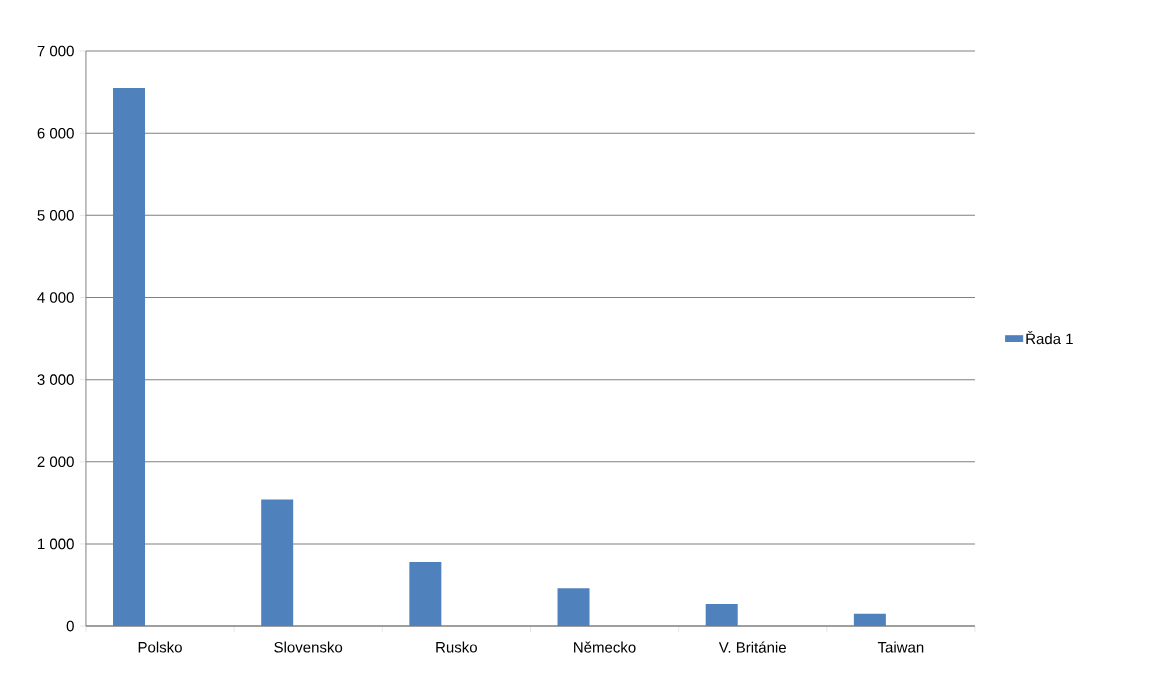 Image resolution: width=1150 pixels, height=677 pixels. Describe the element at coordinates (900, 647) in the screenshot. I see `x-tick-label: Taiwan` at that location.